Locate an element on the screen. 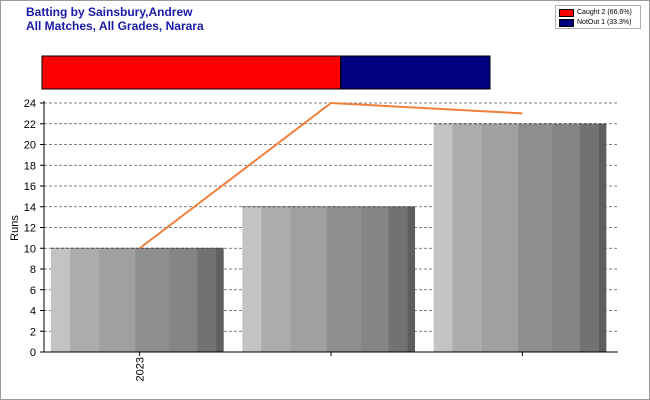 The height and width of the screenshot is (400, 650). y-tick-label: 10 is located at coordinates (30, 249).